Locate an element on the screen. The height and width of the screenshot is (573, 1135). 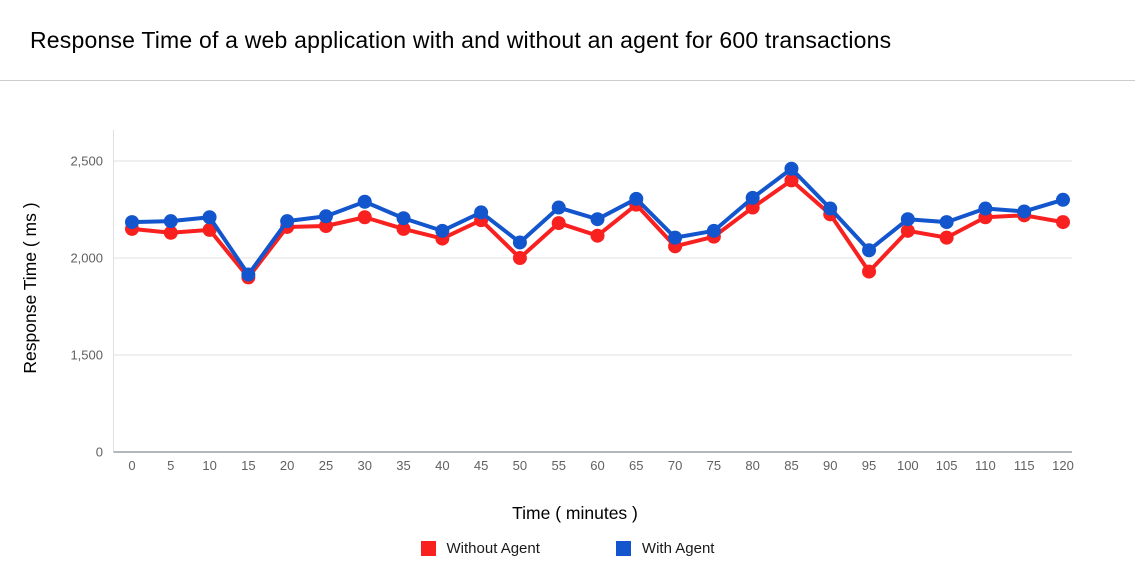
x-tick-label: 120 is located at coordinates (1063, 465).